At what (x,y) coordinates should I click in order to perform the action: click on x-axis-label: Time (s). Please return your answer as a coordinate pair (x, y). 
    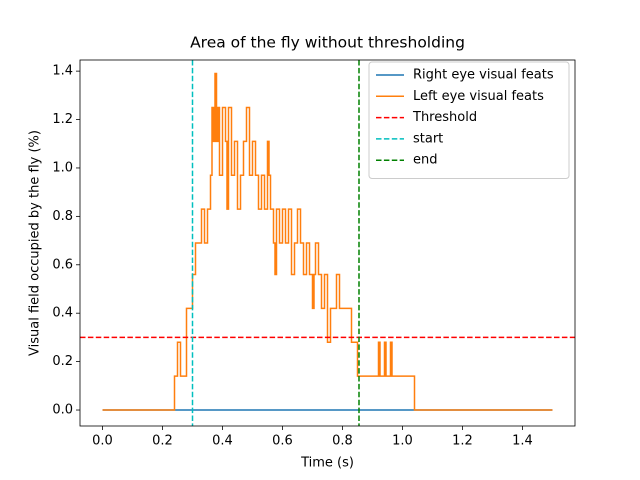
    Looking at the image, I should click on (327, 463).